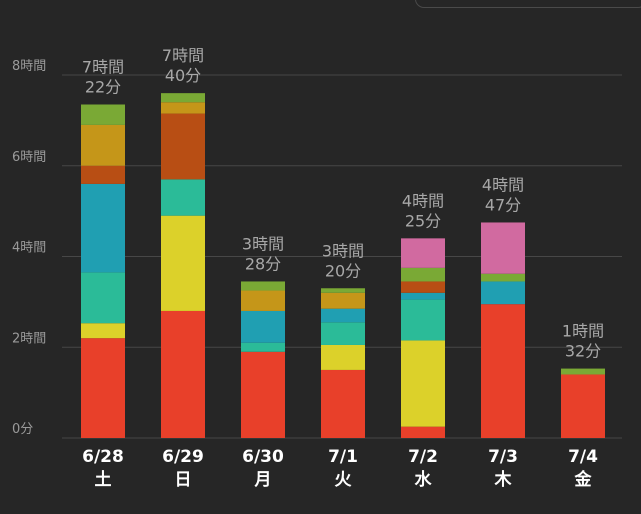  I want to click on y-axis-ticks: 0分 2時間 4時間 6時間 8時間, so click(29, 248).